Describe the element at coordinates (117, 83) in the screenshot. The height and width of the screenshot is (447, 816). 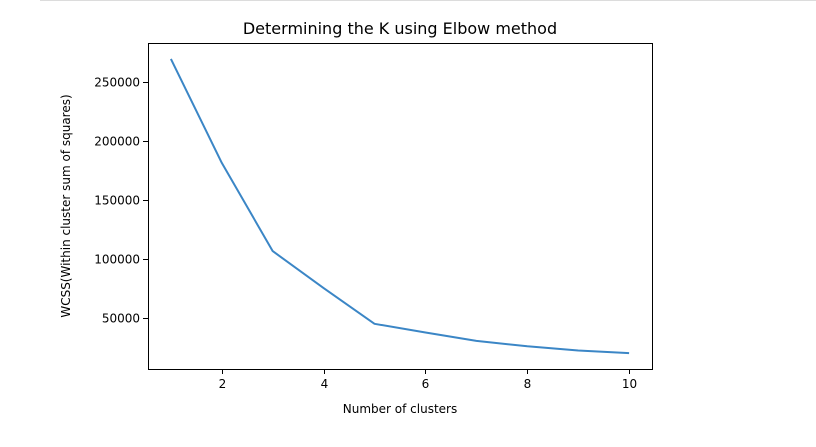
I see `y-tick-label: 250000` at that location.